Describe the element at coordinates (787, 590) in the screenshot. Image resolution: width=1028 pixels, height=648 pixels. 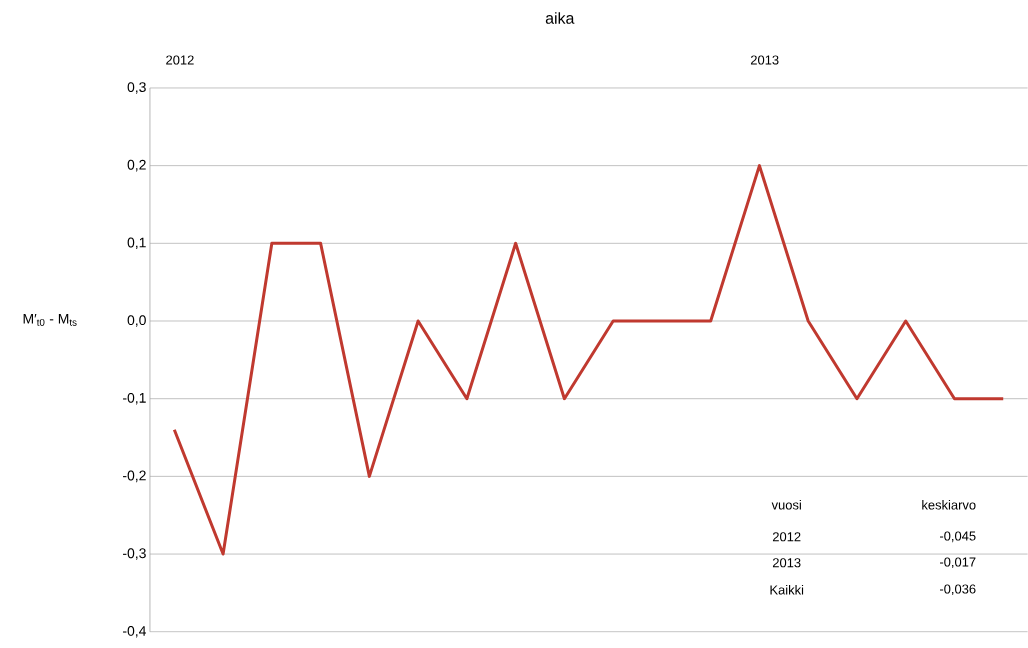
I see `annotation: Kaikki` at that location.